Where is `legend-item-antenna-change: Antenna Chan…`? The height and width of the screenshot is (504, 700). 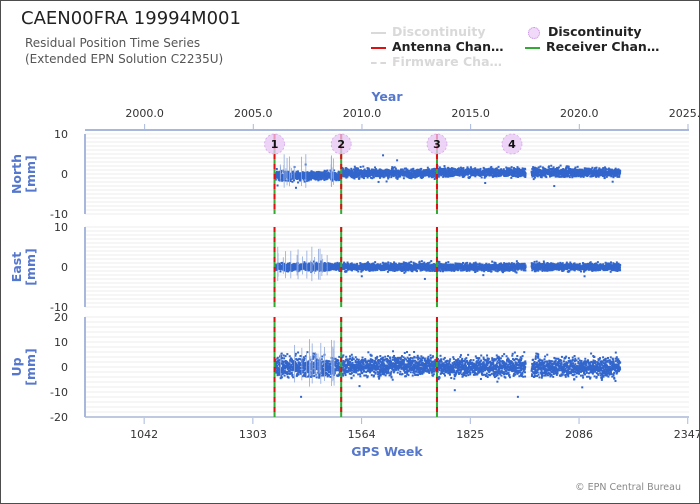
legend-item-antenna-change: Antenna Chan… is located at coordinates (437, 46).